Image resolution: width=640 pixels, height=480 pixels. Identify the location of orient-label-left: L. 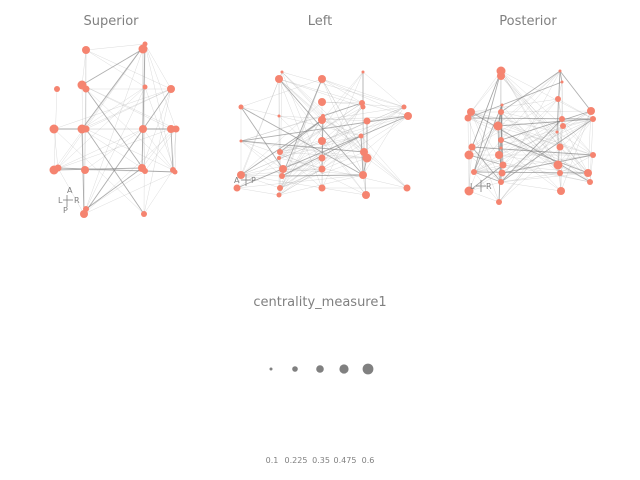
(472, 186).